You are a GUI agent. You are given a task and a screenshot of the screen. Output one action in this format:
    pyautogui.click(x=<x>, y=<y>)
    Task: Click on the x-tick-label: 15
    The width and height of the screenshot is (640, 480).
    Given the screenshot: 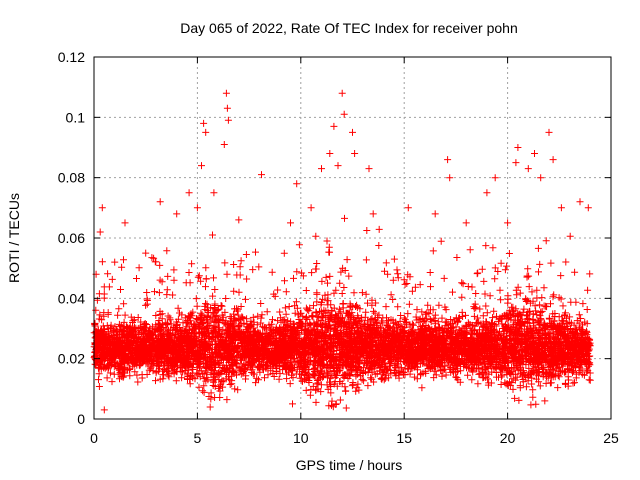 What is the action you would take?
    pyautogui.click(x=404, y=438)
    